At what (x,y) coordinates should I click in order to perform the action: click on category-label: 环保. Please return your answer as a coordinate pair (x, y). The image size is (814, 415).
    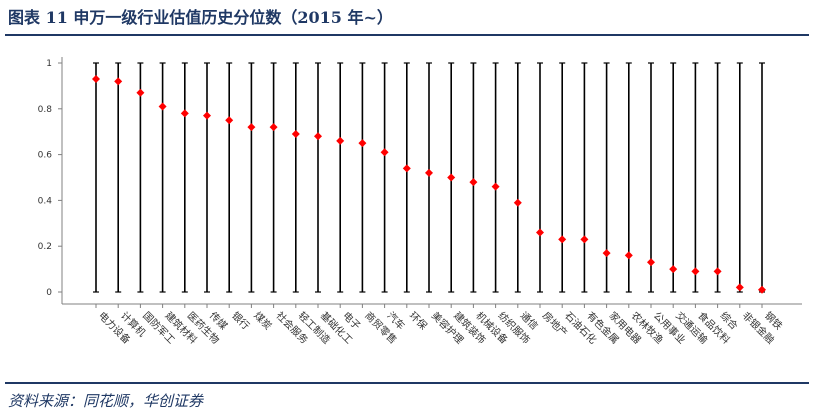
    Looking at the image, I should click on (418, 320).